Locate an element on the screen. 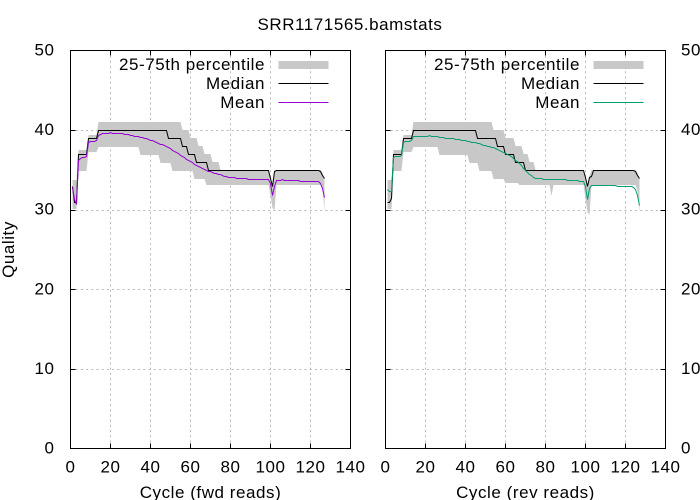  svg-text: SRR1171565.bamstats is located at coordinates (350, 24).